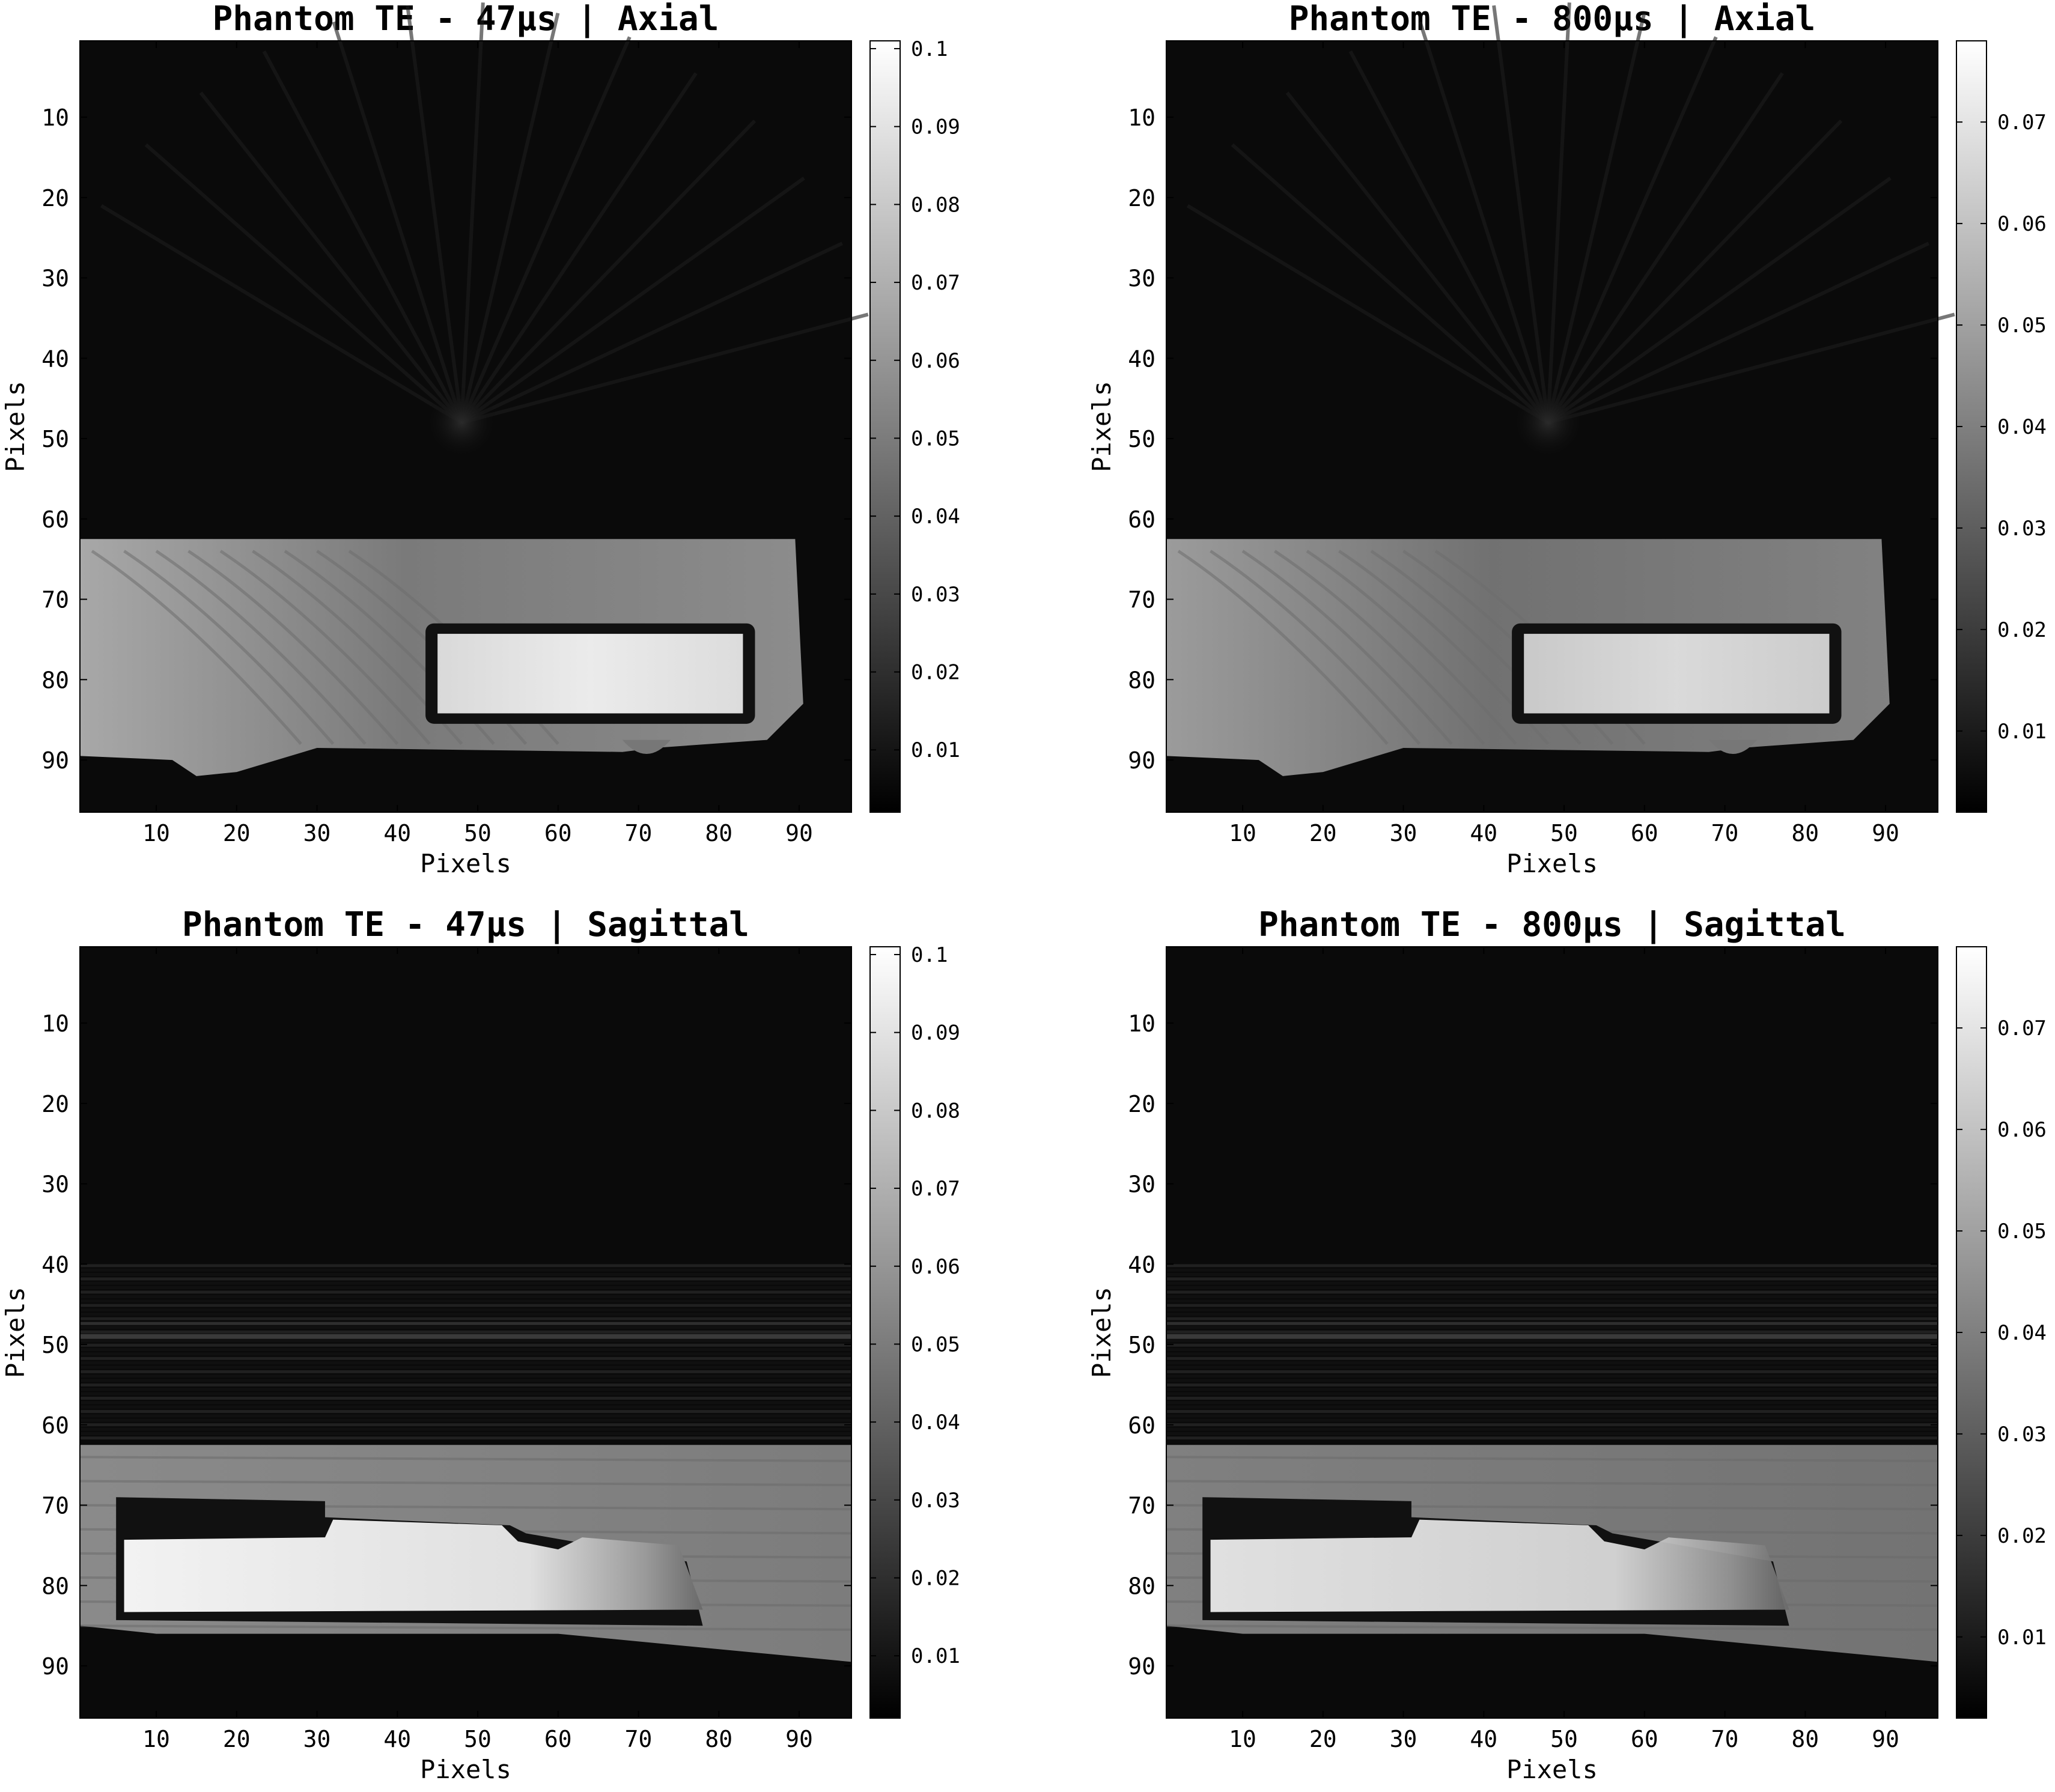  What do you see at coordinates (55, 1264) in the screenshot?
I see `y-tick-label: 40` at bounding box center [55, 1264].